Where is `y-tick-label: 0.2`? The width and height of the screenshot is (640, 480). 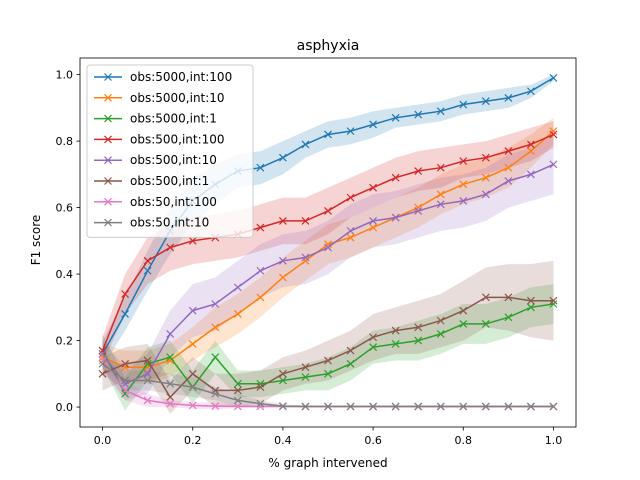 y-tick-label: 0.2 is located at coordinates (65, 341).